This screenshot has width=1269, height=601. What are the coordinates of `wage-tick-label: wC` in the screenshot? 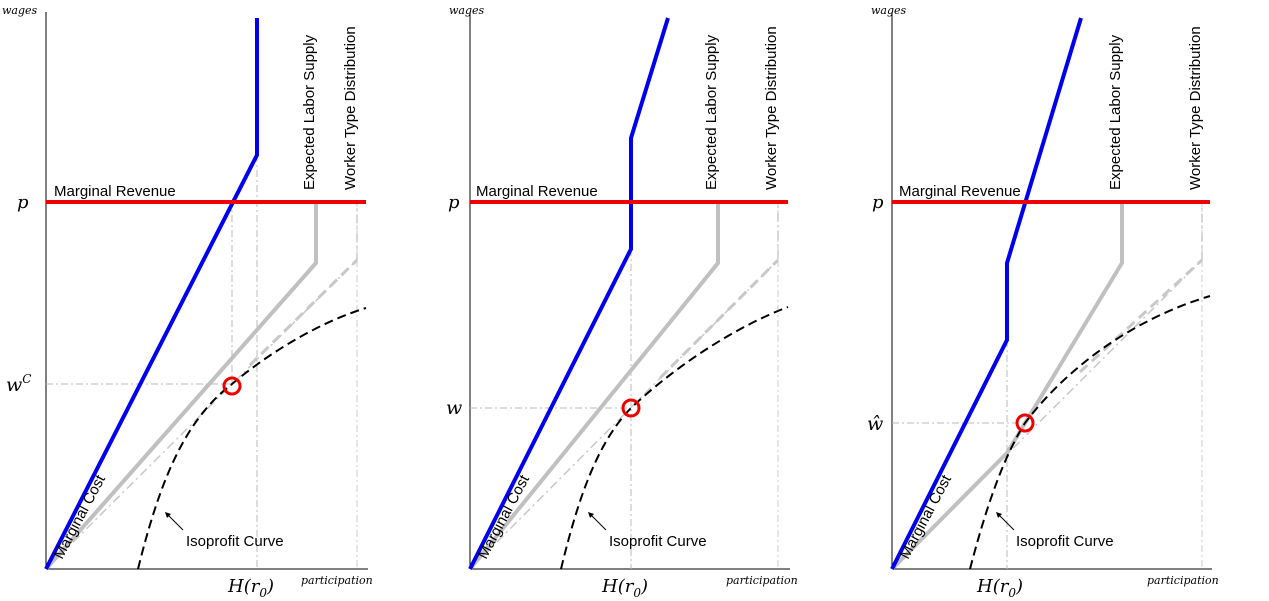 It's located at (18, 384).